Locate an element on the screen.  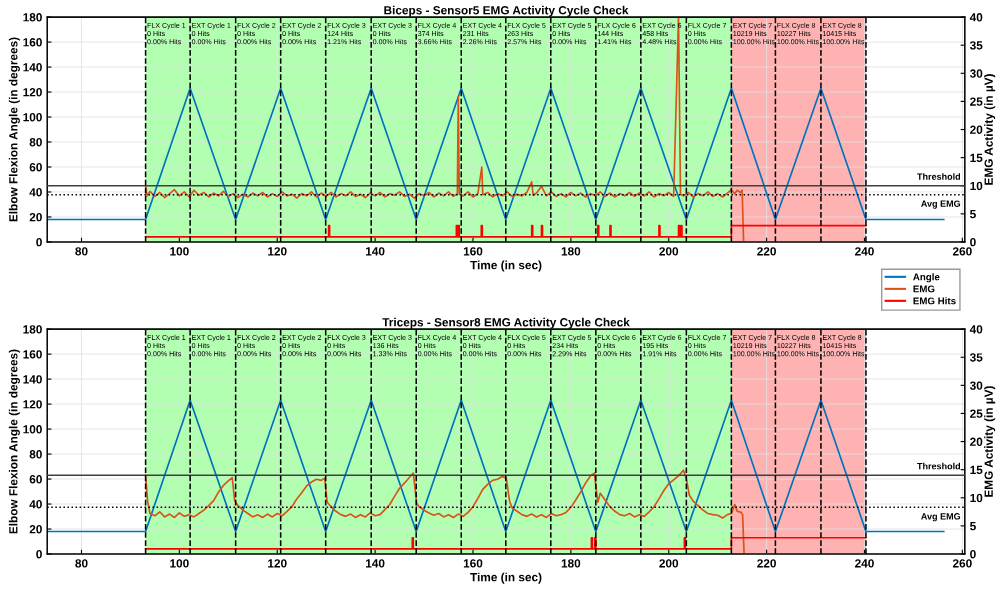
chart-title: Biceps - Sensor5 EMG Activity Cycle Check is located at coordinates (506, 11).